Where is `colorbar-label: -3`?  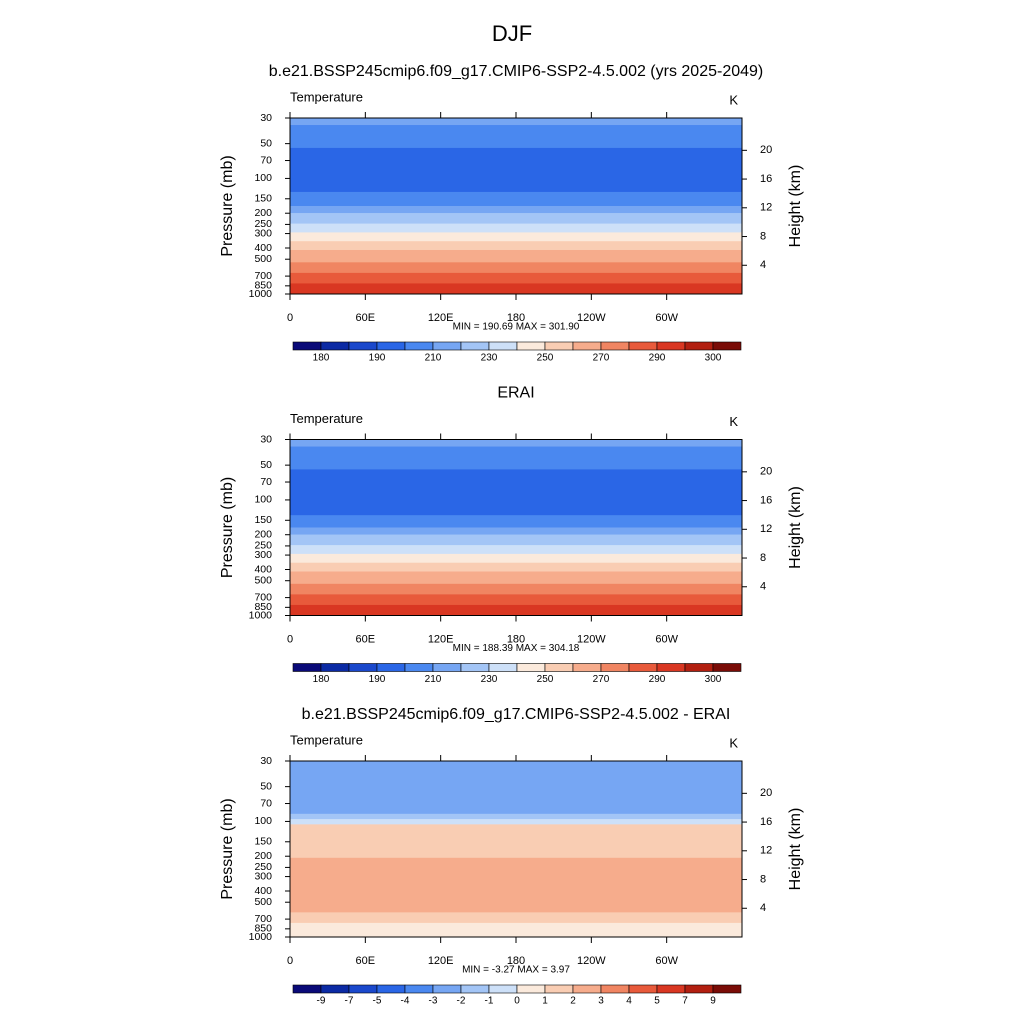
colorbar-label: -3 is located at coordinates (433, 1001).